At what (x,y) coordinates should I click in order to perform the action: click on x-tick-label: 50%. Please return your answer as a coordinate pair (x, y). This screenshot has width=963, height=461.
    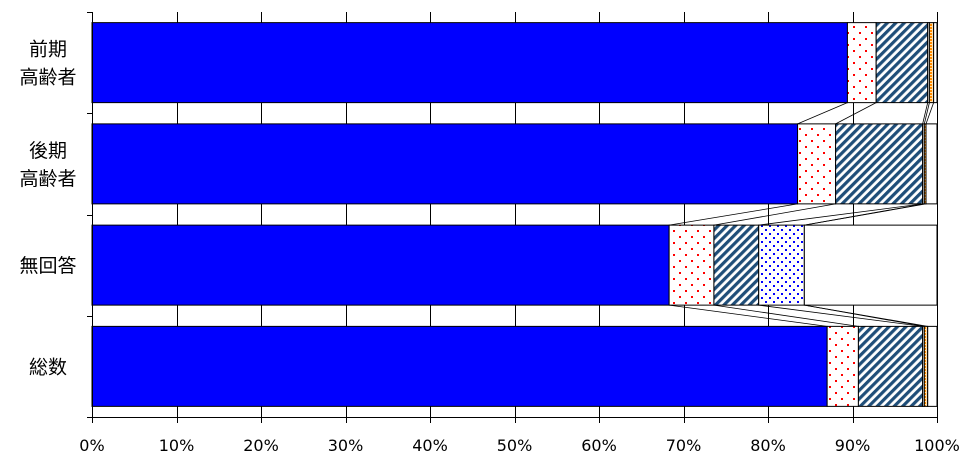
    Looking at the image, I should click on (515, 445).